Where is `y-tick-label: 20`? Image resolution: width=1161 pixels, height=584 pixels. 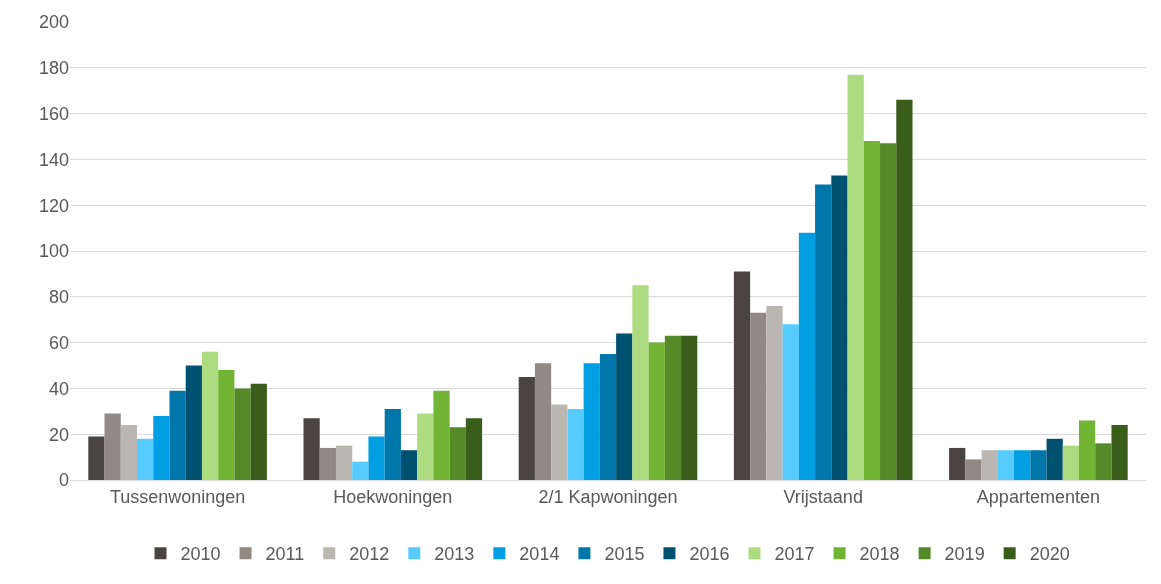 y-tick-label: 20 is located at coordinates (58, 434).